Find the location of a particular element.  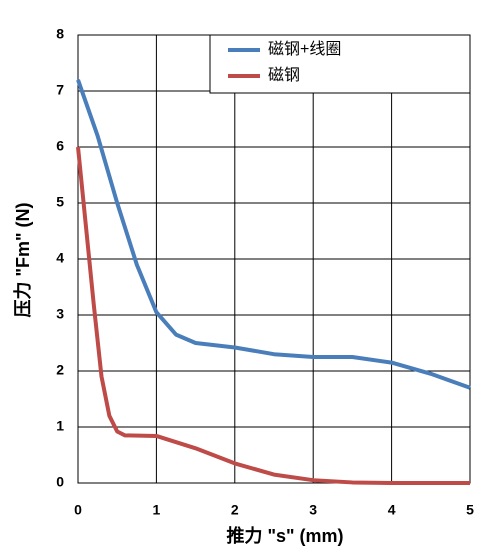

x-axis-label: 推力 "s" (mm) is located at coordinates (284, 535).